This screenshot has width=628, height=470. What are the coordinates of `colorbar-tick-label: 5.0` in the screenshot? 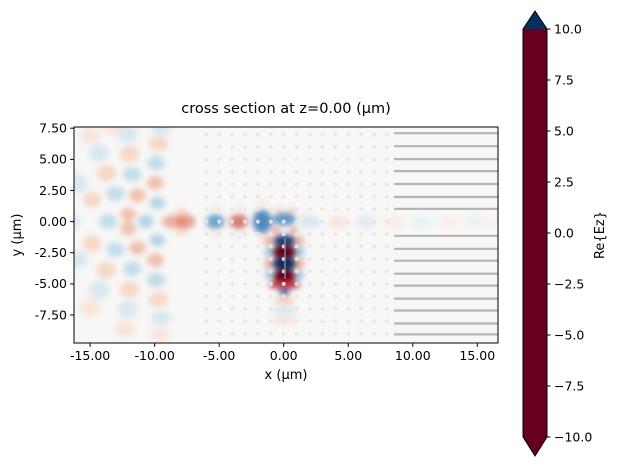 It's located at (564, 130).